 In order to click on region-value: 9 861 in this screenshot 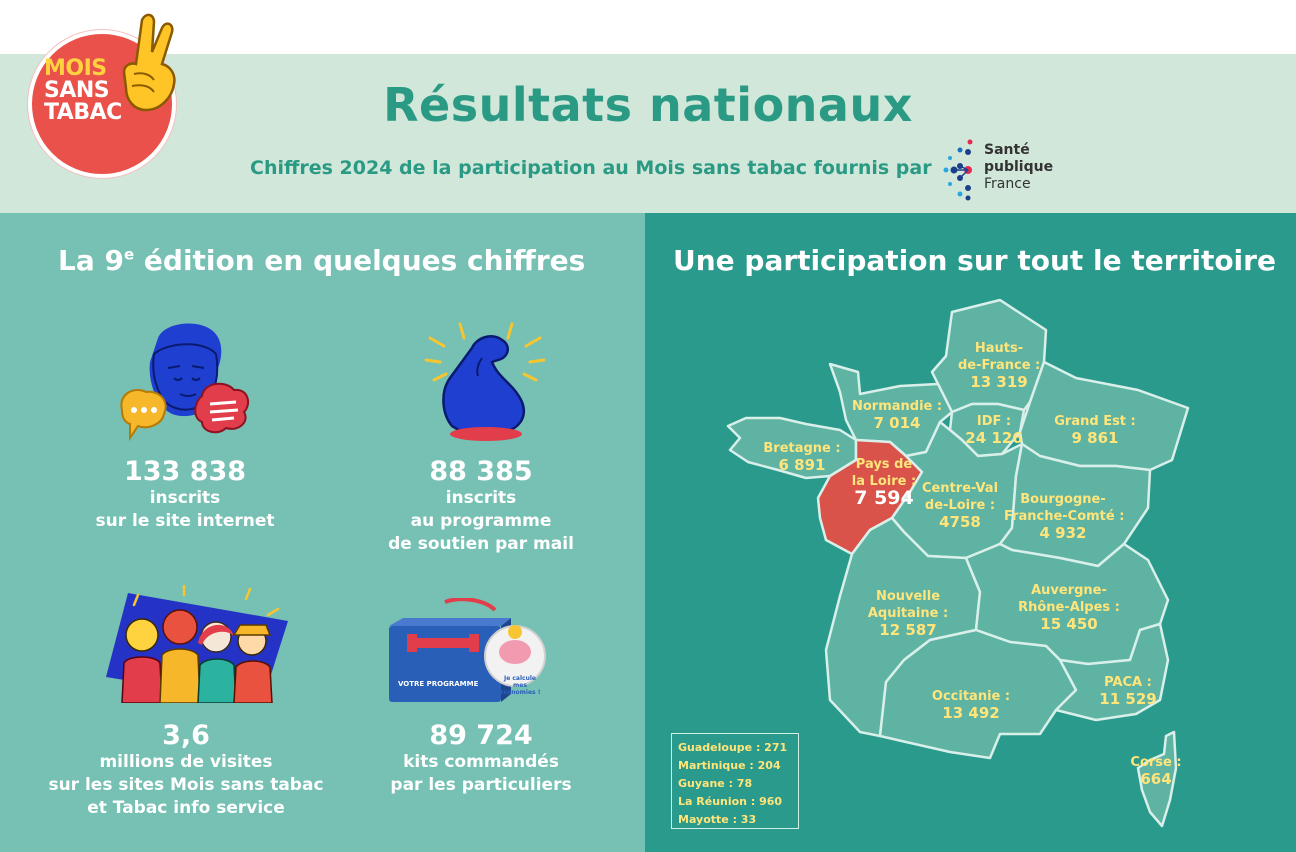, I will do `click(1095, 438)`.